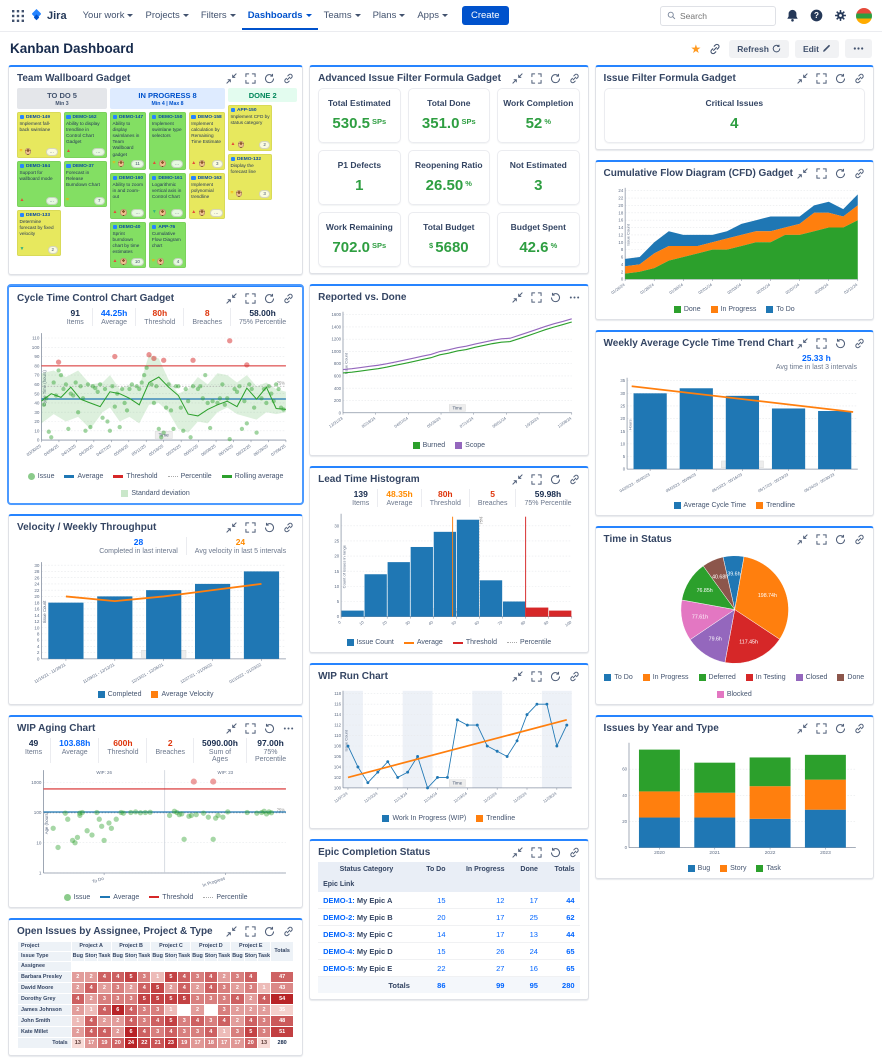 This screenshot has width=882, height=1058. Describe the element at coordinates (840, 16) in the screenshot. I see `settings-icon` at that location.